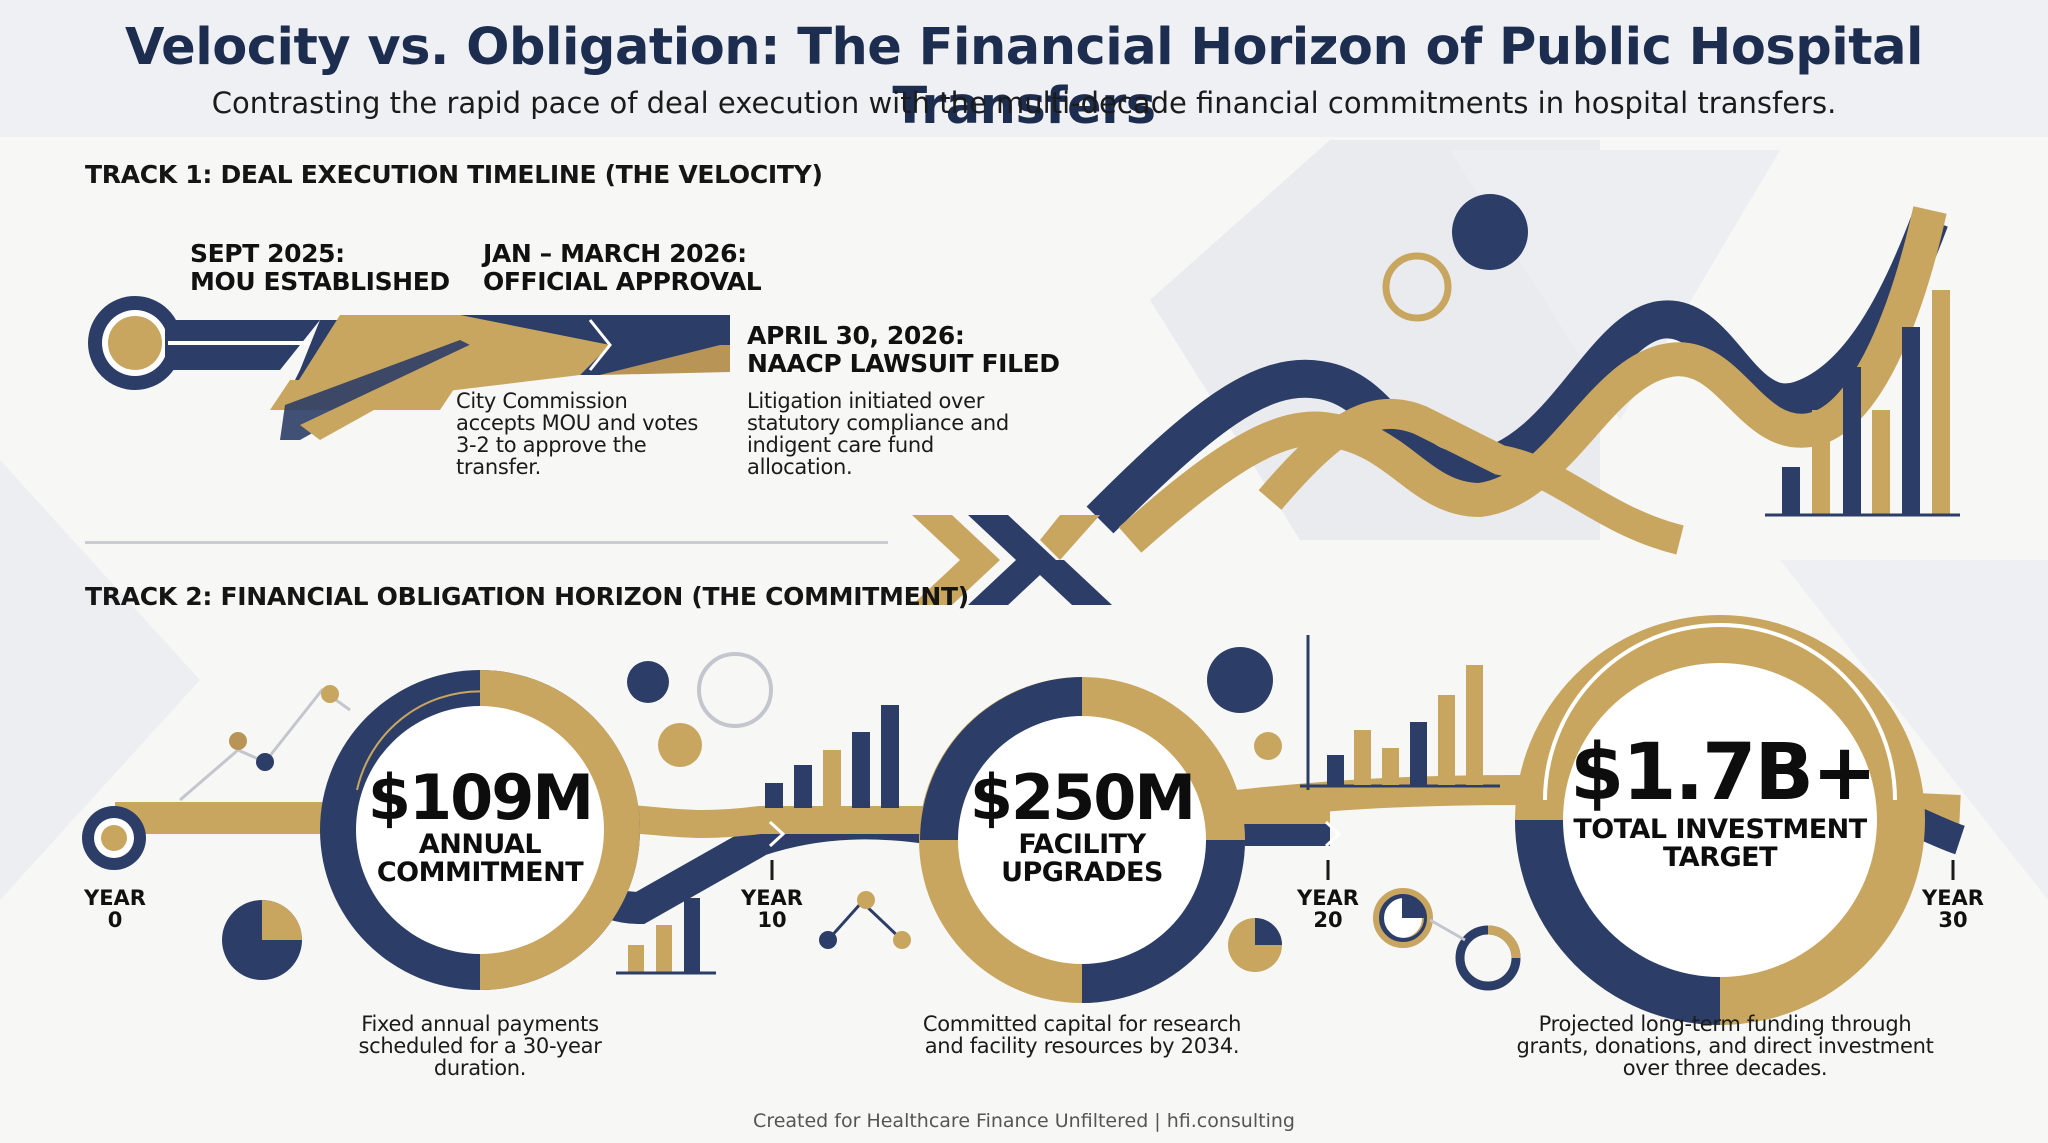 The width and height of the screenshot is (2048, 1143). Describe the element at coordinates (840, 445) in the screenshot. I see `desc-line: indigent care fund` at that location.